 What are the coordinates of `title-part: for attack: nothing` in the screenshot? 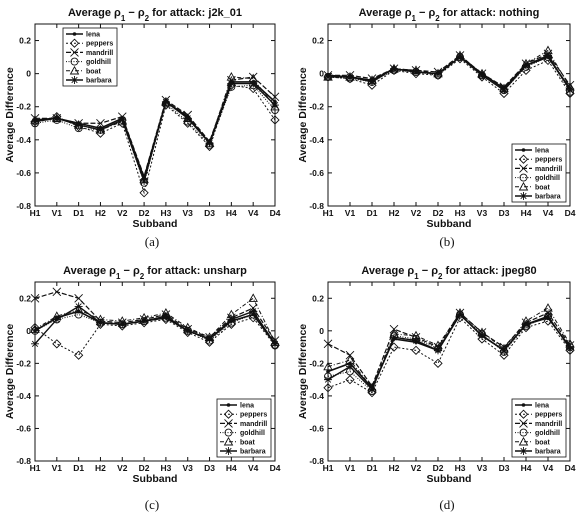 It's located at (490, 13).